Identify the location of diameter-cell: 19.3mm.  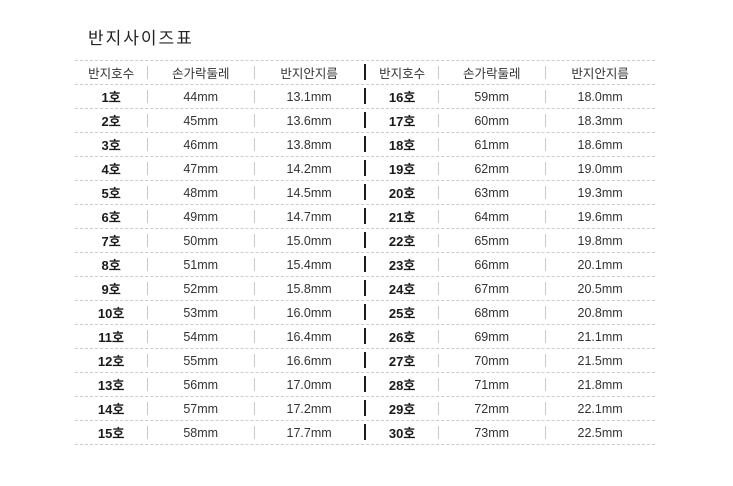
(600, 192).